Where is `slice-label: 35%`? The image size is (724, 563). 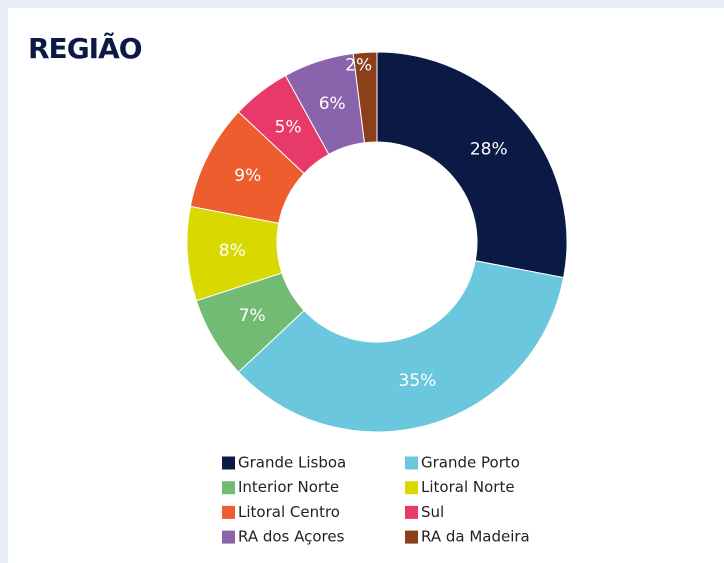 slice-label: 35% is located at coordinates (418, 381).